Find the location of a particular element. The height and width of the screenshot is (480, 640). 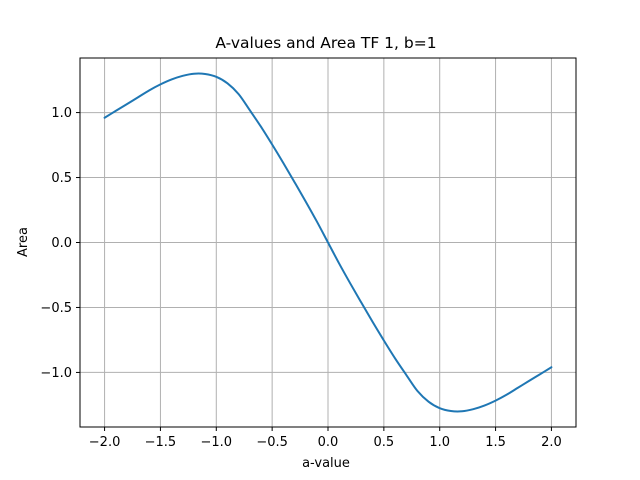

x-tick-label: 1.0 is located at coordinates (439, 442).